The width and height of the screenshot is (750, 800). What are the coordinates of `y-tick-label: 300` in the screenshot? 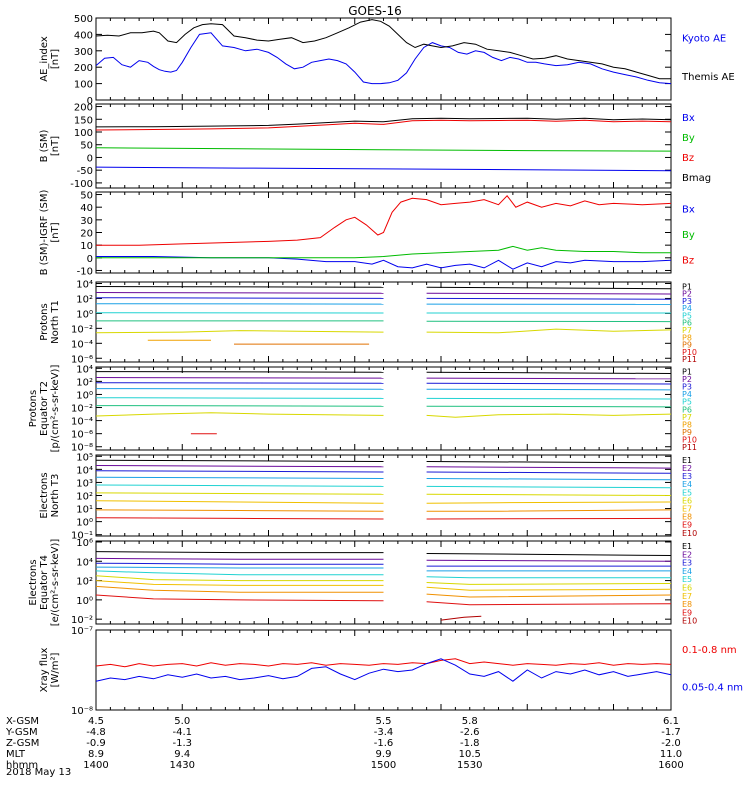 It's located at (83, 52).